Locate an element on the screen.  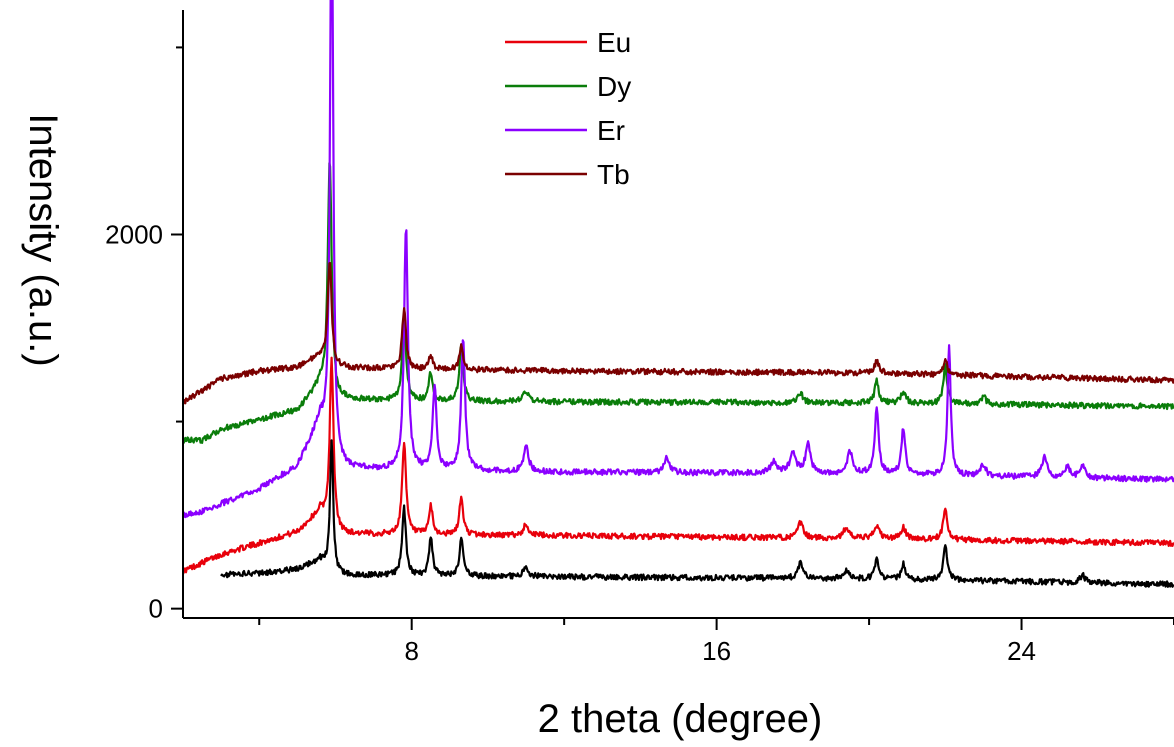
legend-label-er: Er is located at coordinates (611, 130).